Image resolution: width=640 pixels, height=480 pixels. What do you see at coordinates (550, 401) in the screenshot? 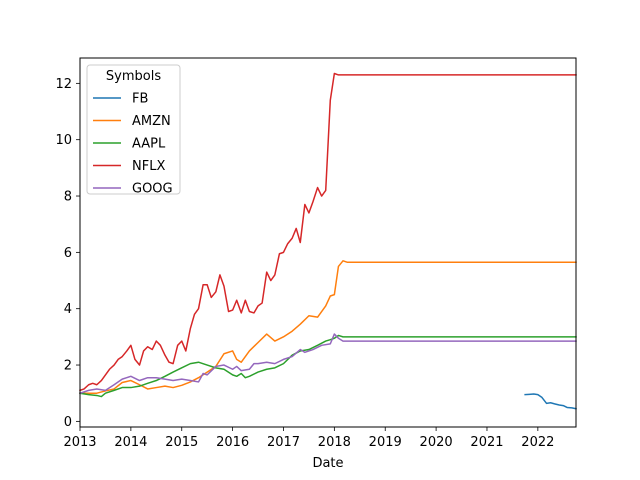
I see `series-line-fb` at bounding box center [550, 401].